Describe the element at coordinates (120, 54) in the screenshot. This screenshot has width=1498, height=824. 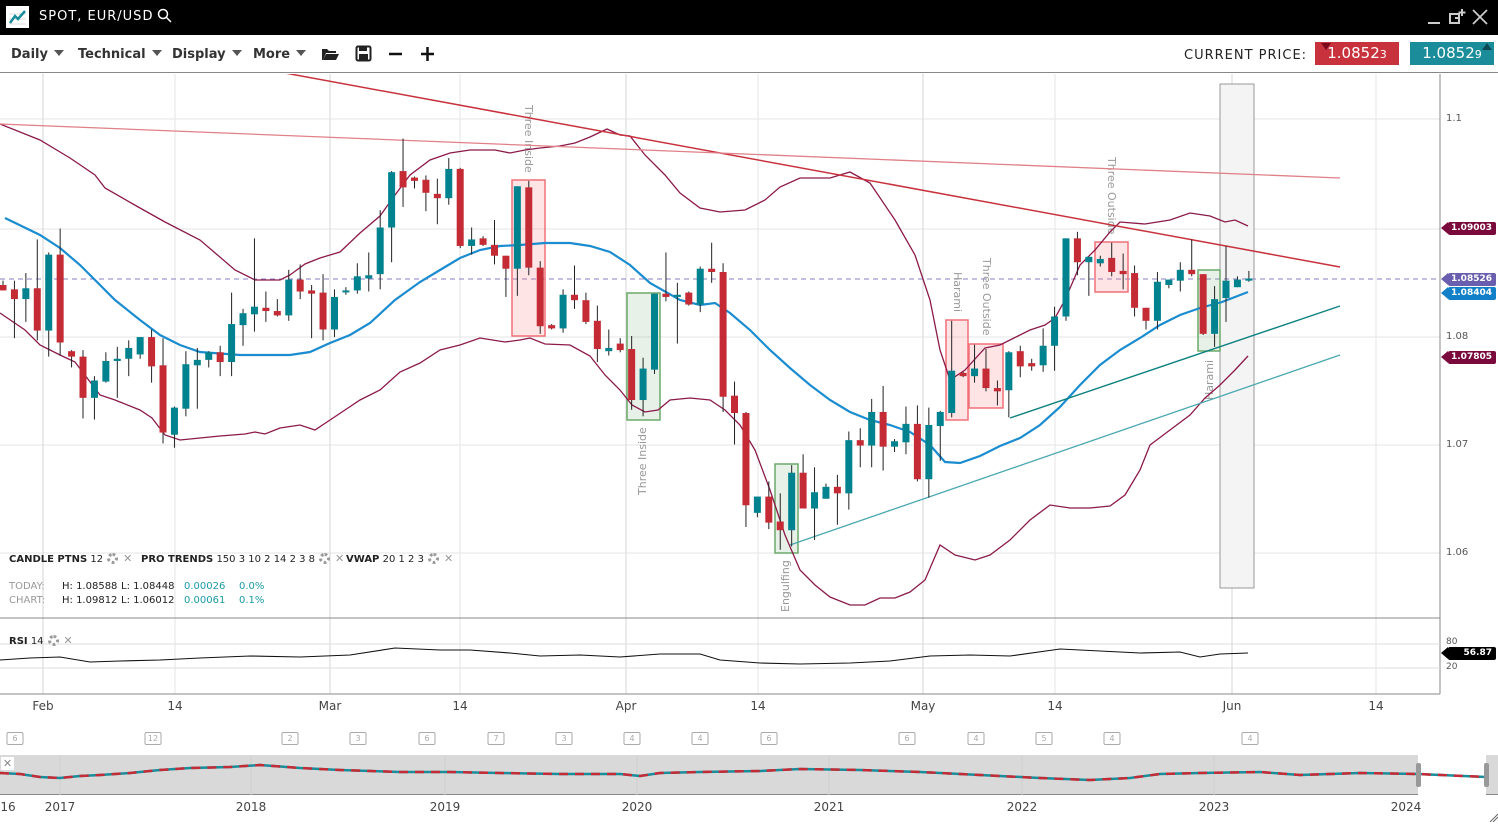
I see `technical-menu: Technical` at that location.